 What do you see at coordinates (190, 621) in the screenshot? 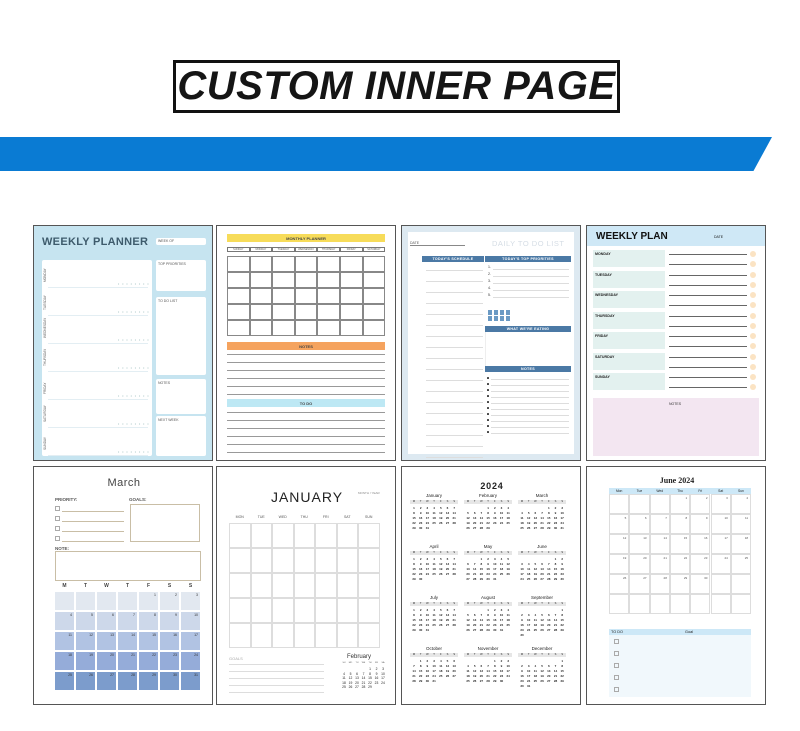
I see `calendar-day-cell: 10` at bounding box center [190, 621].